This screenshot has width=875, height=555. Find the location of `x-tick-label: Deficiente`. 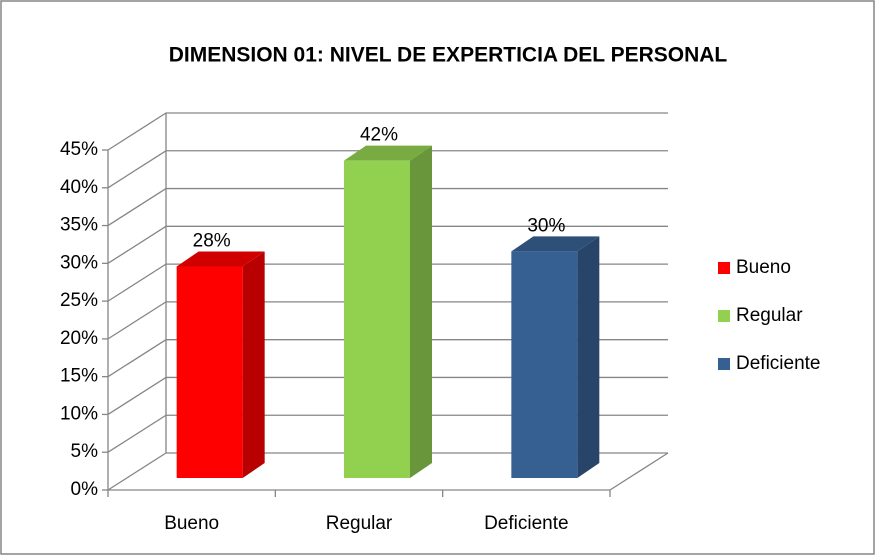

x-tick-label: Deficiente is located at coordinates (526, 523).